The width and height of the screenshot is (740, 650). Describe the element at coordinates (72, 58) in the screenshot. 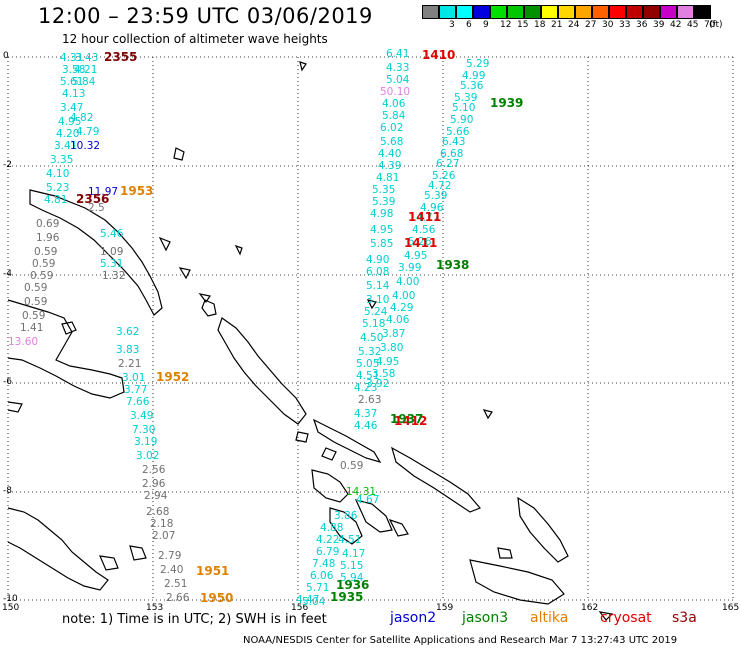

I see `wave-height-reading: 4.31` at that location.